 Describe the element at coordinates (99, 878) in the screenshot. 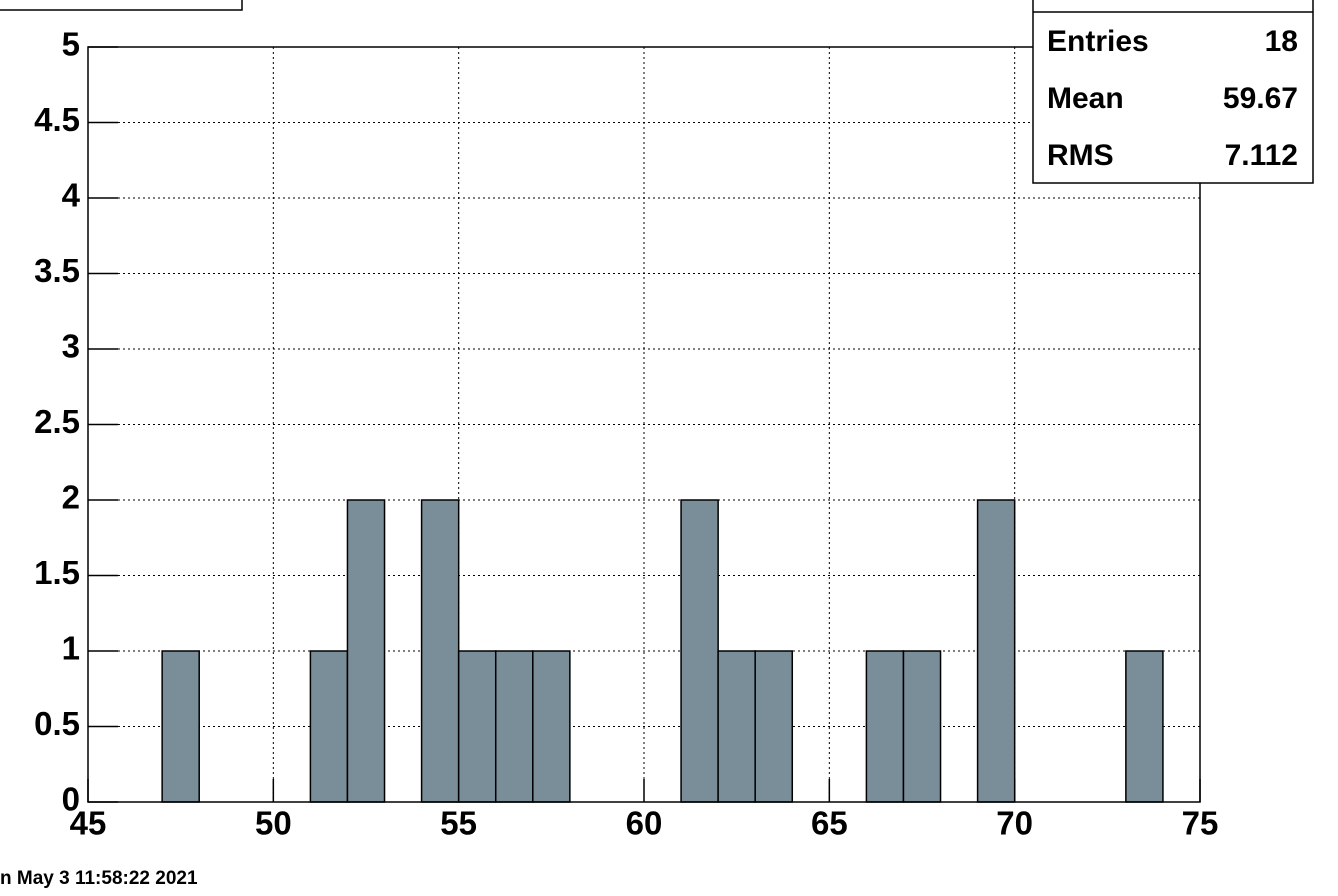

I see `footer-date: n May 3 11:58:22 2021` at that location.